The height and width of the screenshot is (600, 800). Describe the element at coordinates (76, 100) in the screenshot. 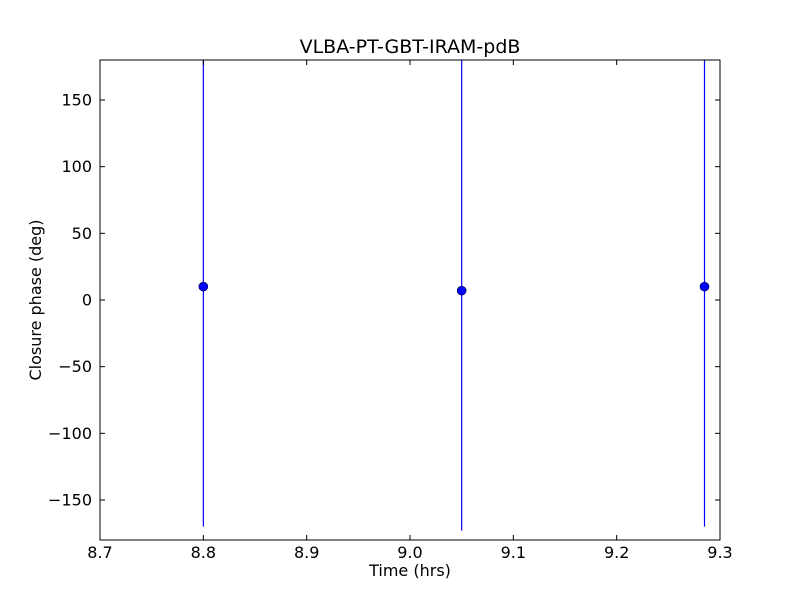

I see `y-tick-label: 150` at that location.